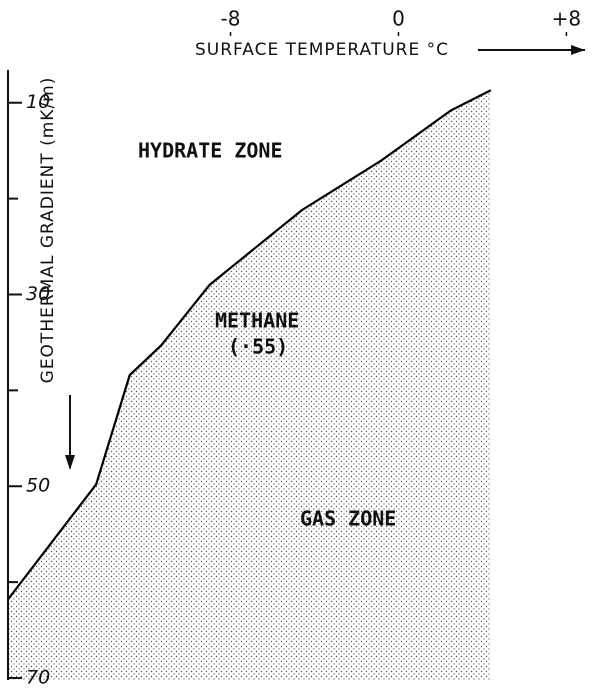 The height and width of the screenshot is (688, 594). I want to click on annotation: GAS ZONE, so click(348, 519).